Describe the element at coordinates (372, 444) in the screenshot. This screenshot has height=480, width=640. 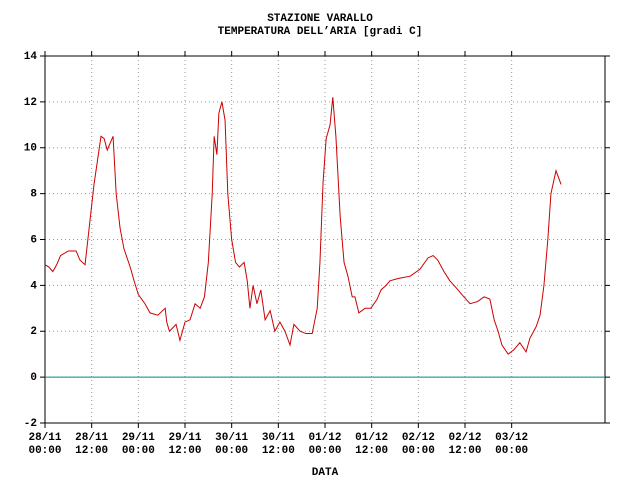
I see `x-tick-label: 01/12 12:00` at that location.